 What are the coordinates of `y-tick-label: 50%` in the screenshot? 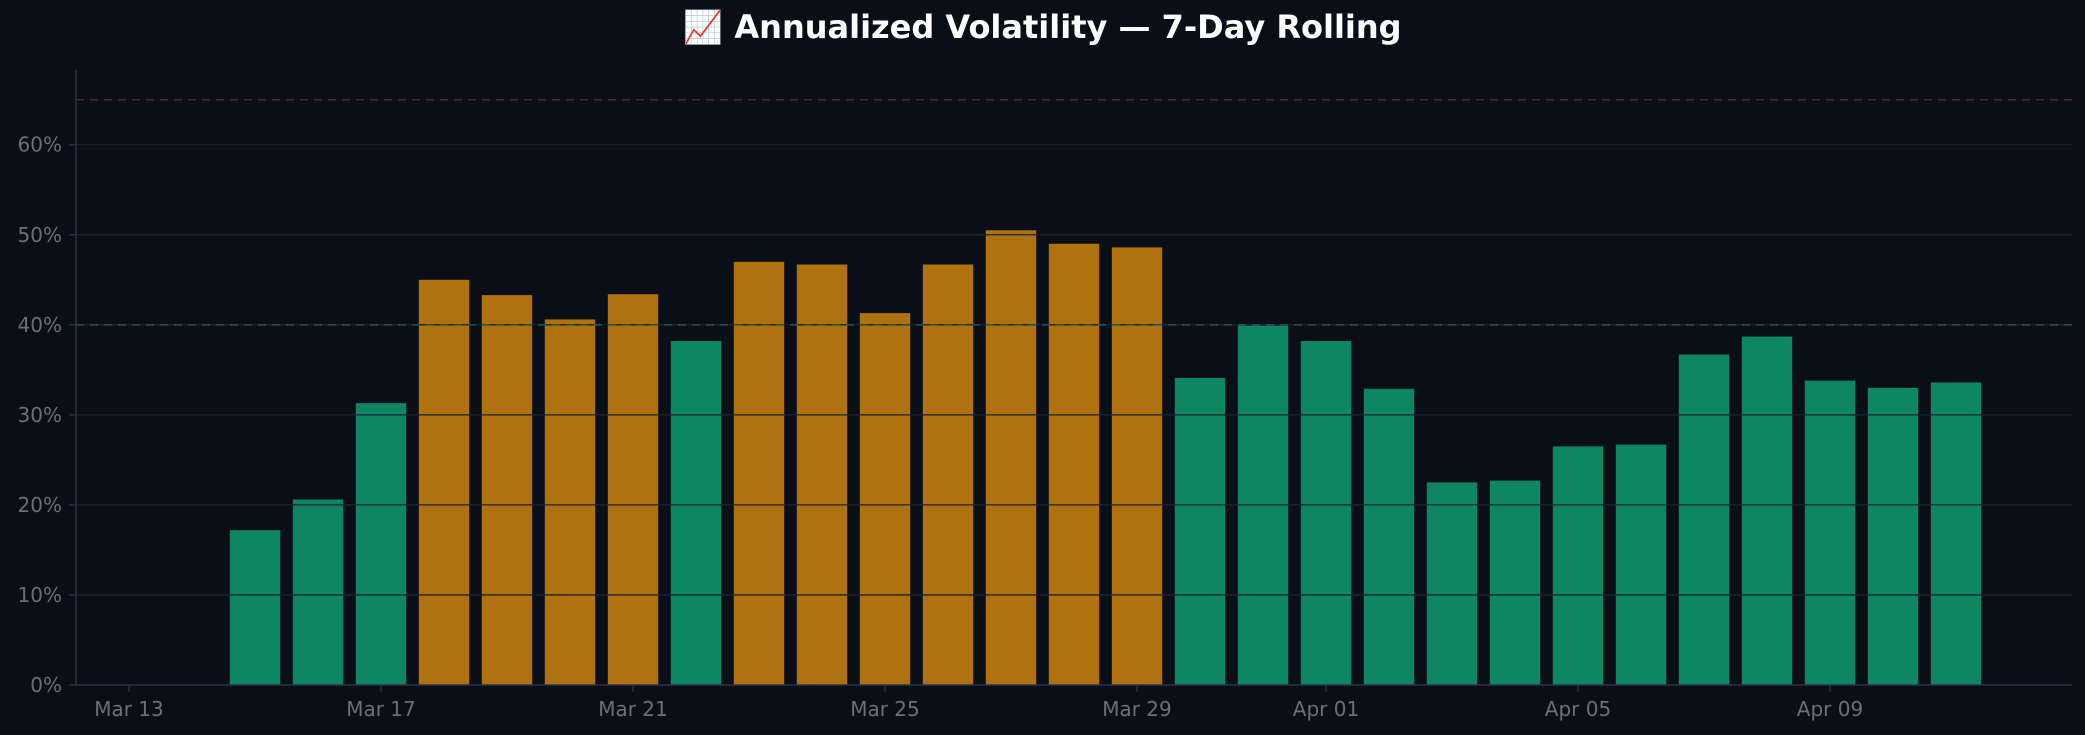 It's located at (40, 235).